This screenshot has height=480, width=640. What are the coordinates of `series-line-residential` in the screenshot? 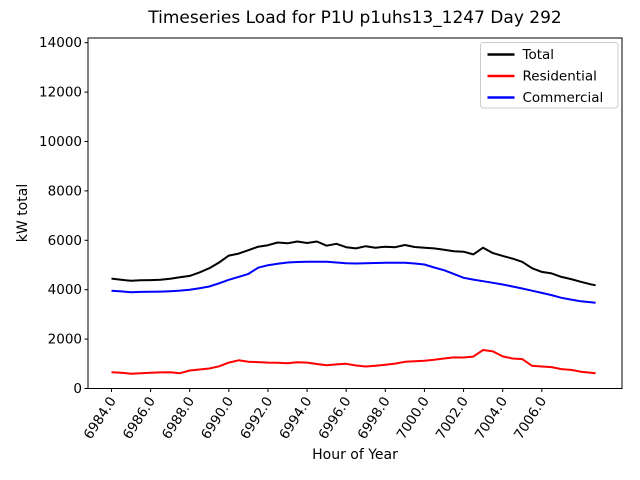 It's located at (353, 362).